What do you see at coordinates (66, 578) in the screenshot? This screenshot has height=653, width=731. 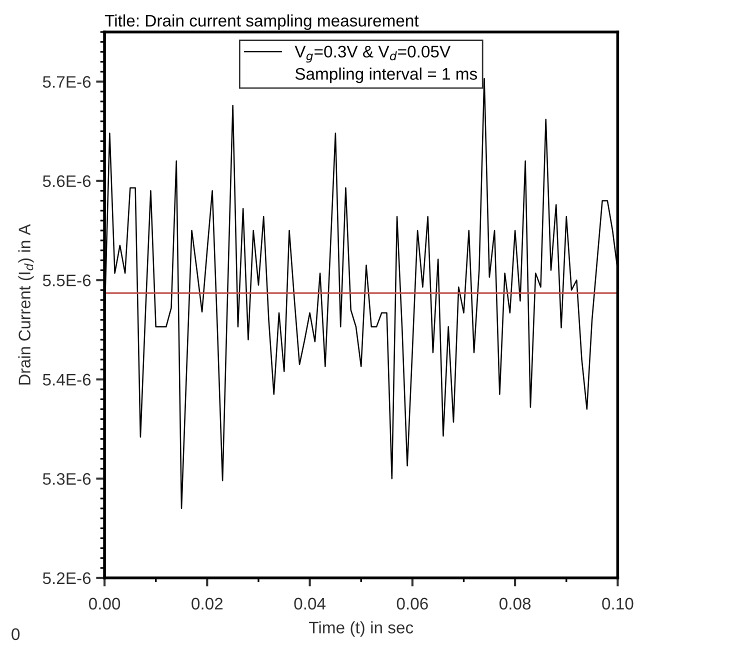 I see `y-tick-label: 5.2E-6` at bounding box center [66, 578].